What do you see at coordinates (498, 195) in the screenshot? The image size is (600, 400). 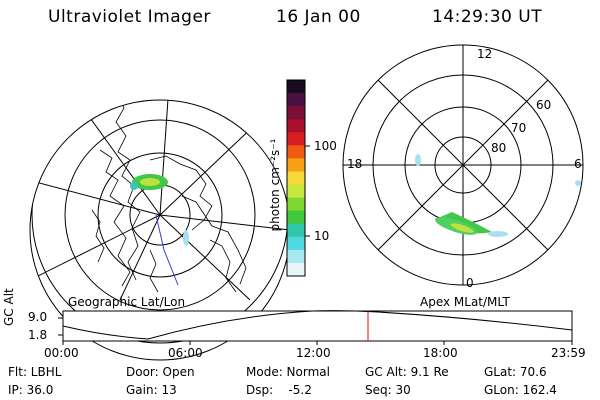 I see `aurora-emission-polar` at bounding box center [498, 195].